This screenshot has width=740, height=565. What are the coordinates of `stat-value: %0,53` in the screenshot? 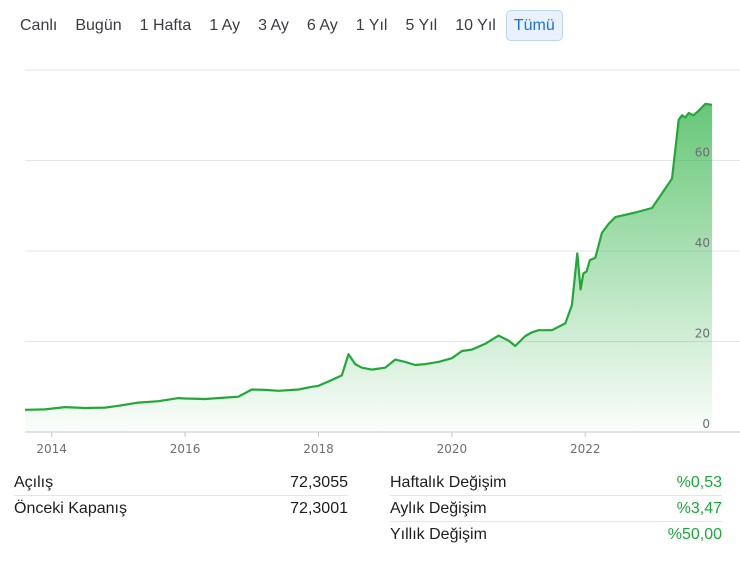 It's located at (699, 482).